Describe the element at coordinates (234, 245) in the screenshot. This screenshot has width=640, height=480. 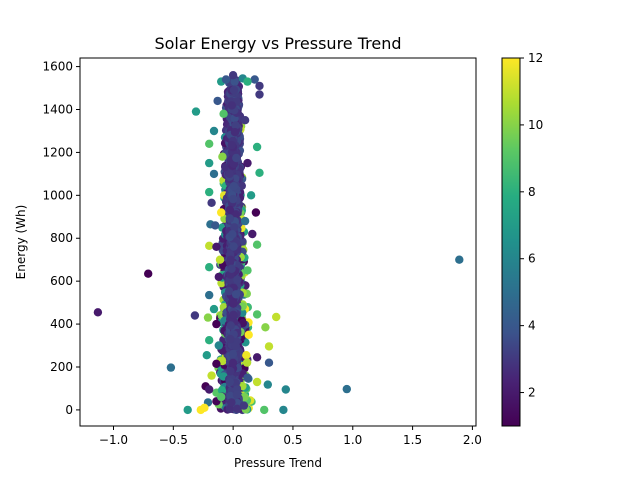
I see `dense-cluster-layer` at that location.